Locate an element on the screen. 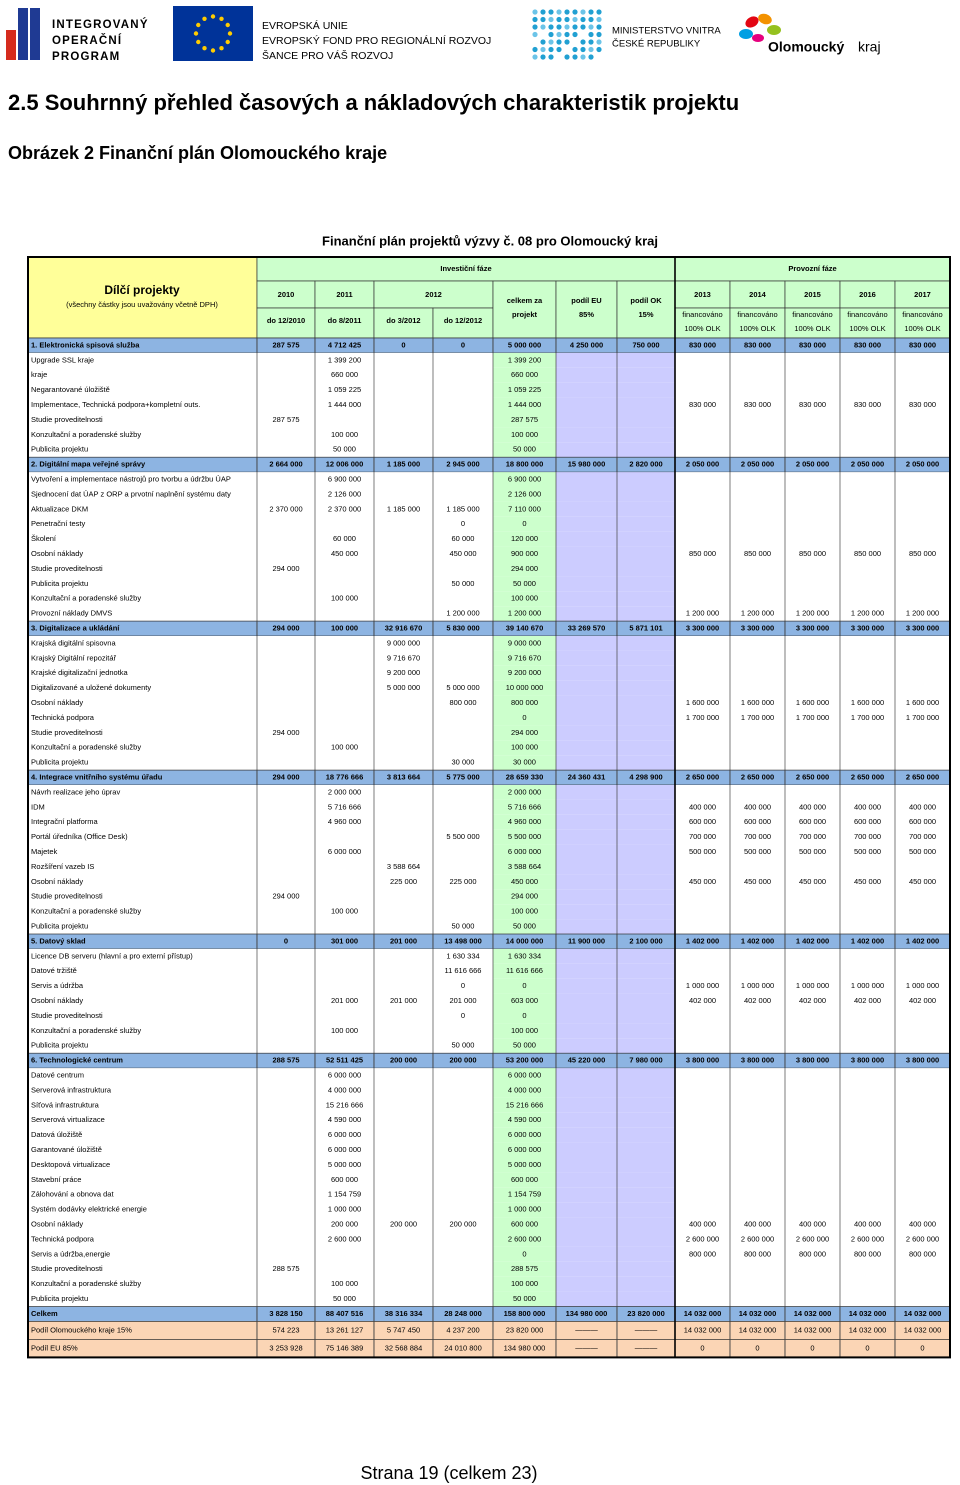 The width and height of the screenshot is (960, 1485). logo-text: MINISTERSTVO VNITRA is located at coordinates (666, 31).